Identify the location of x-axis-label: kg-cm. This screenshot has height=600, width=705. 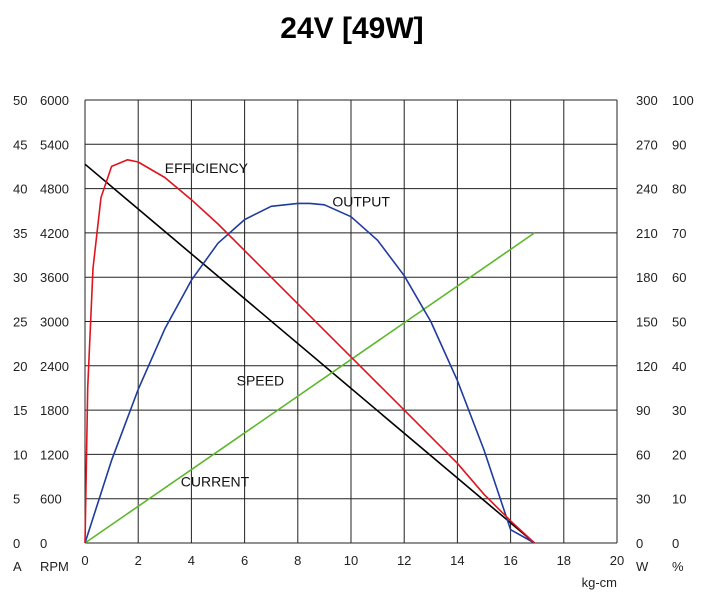
(599, 582).